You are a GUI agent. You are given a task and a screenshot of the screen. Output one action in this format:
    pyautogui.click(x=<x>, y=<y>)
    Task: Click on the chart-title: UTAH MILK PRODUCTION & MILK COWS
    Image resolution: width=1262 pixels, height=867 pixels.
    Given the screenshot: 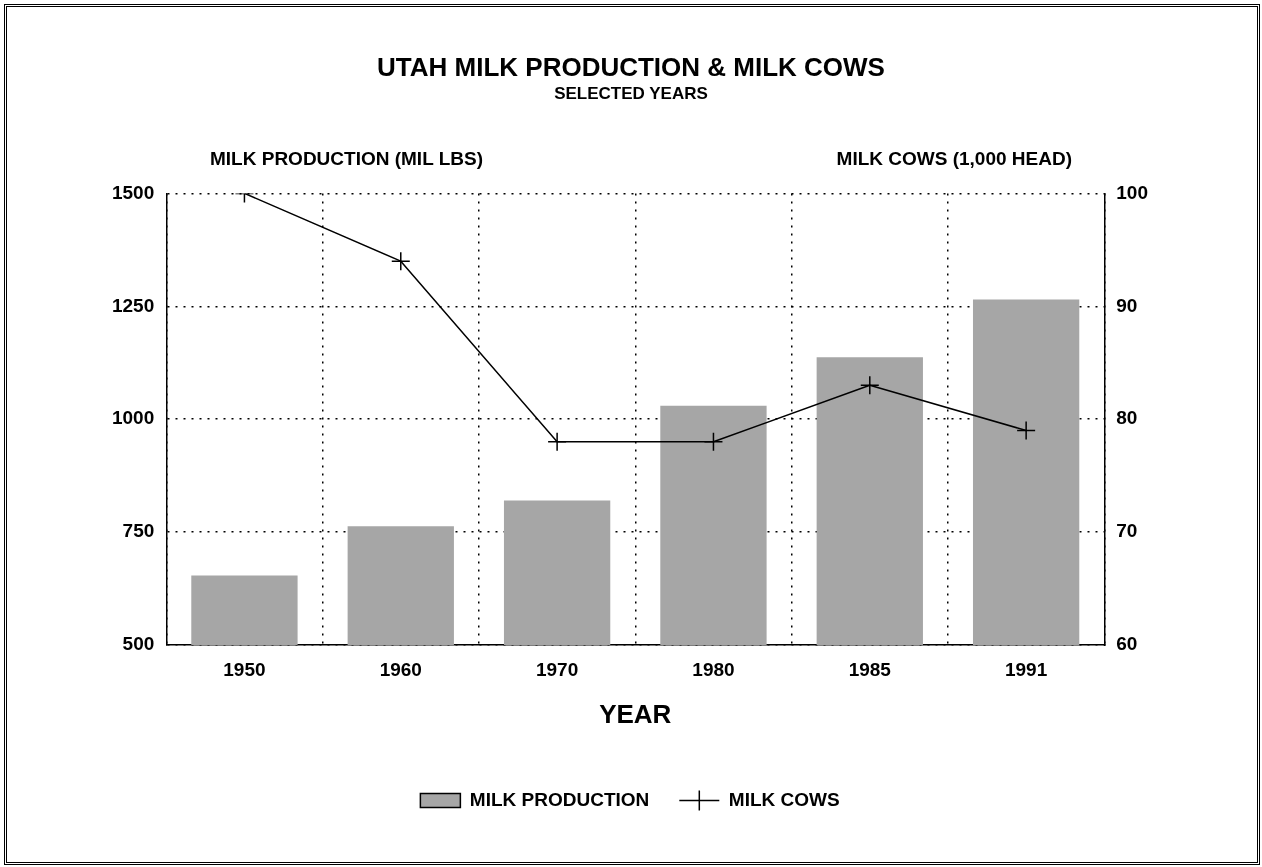 What is the action you would take?
    pyautogui.click(x=631, y=67)
    